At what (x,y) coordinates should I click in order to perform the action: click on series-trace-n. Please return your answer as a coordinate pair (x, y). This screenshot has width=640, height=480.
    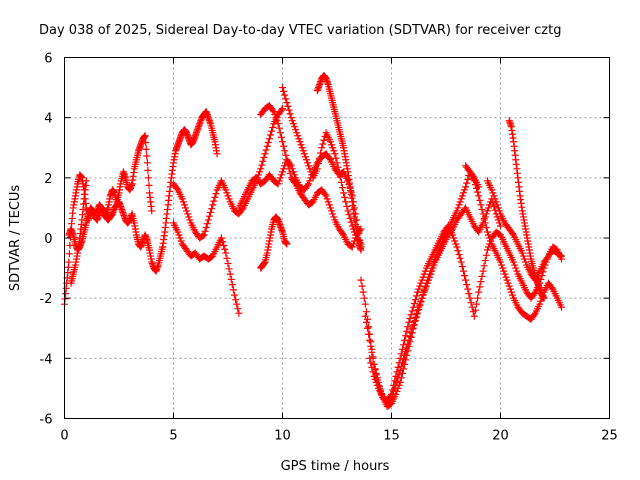
    Looking at the image, I should click on (466, 313).